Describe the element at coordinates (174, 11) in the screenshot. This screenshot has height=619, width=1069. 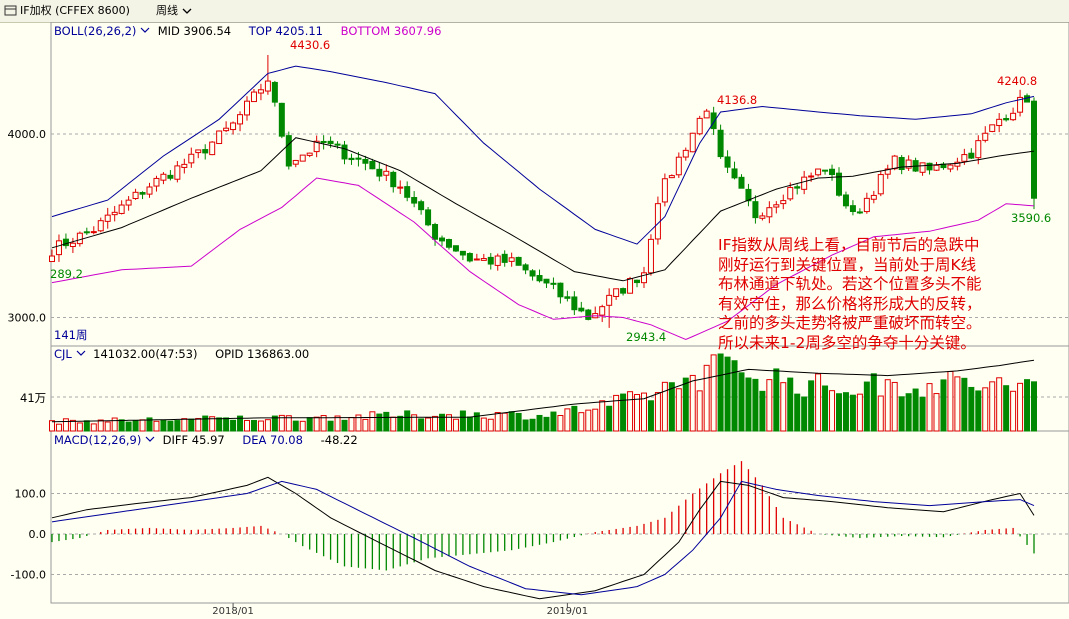
I see `period-selector: 周线` at that location.